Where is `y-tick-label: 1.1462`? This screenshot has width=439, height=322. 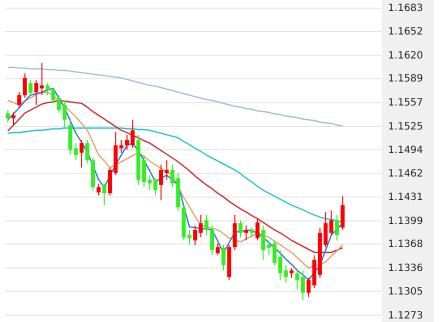 y-tick-label: 1.1462 is located at coordinates (406, 174).